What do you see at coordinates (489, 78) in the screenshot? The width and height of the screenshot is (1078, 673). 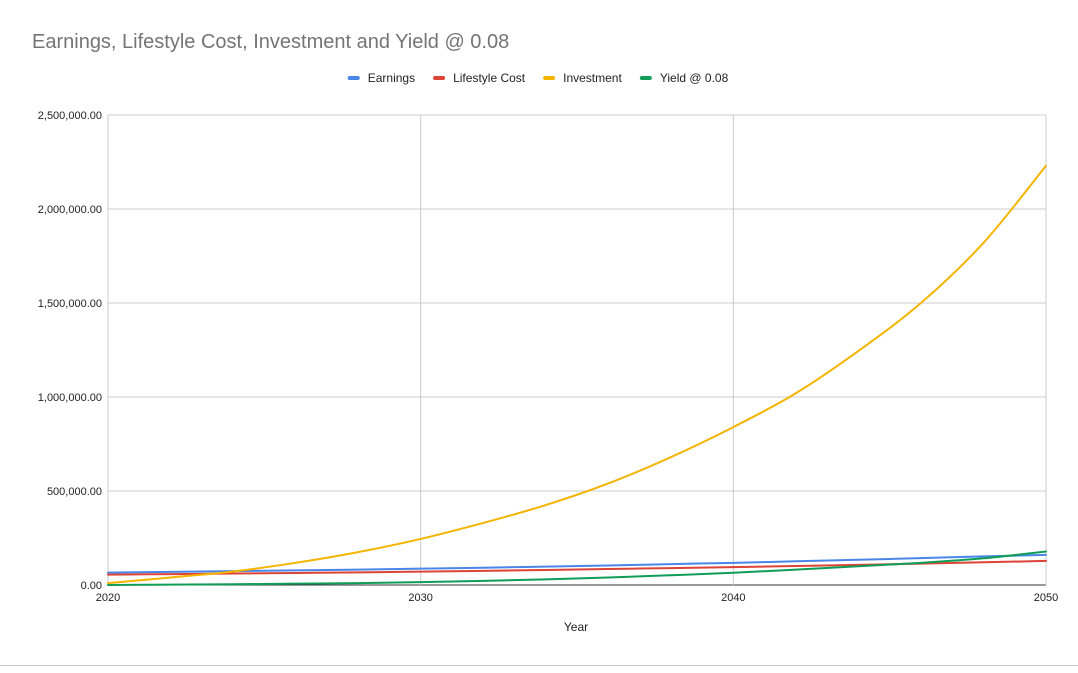 I see `legend-label: Lifestyle Cost` at bounding box center [489, 78].